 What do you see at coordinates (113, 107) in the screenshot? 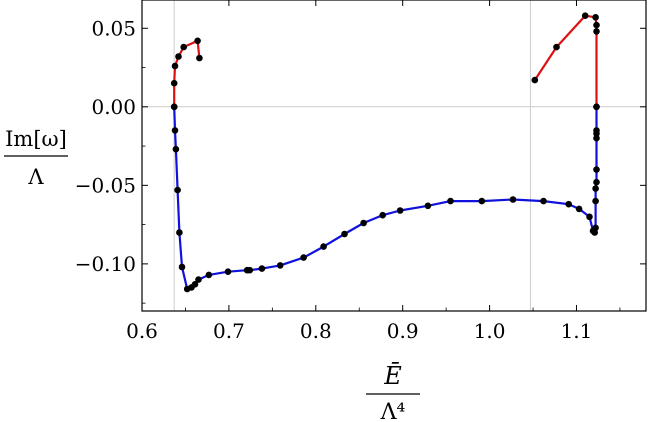
I see `y-tick-label: 0.00` at bounding box center [113, 107].